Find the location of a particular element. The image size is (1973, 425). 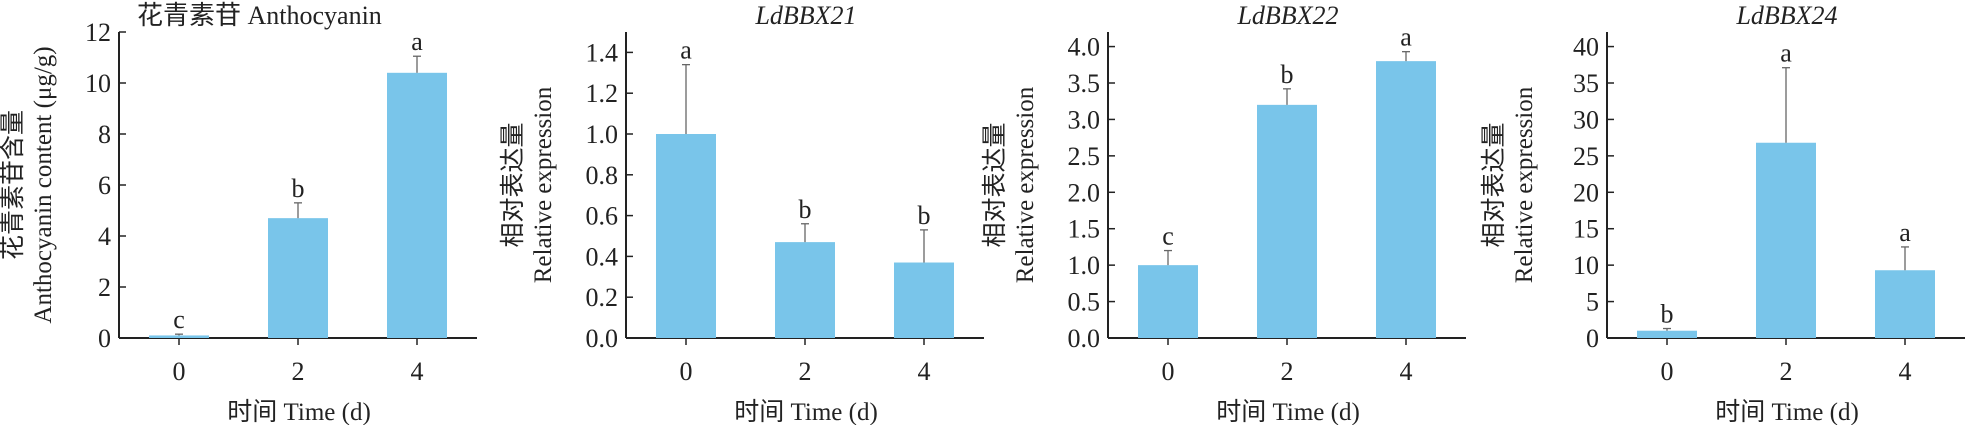

y-tick-label: 15 is located at coordinates (1586, 229).